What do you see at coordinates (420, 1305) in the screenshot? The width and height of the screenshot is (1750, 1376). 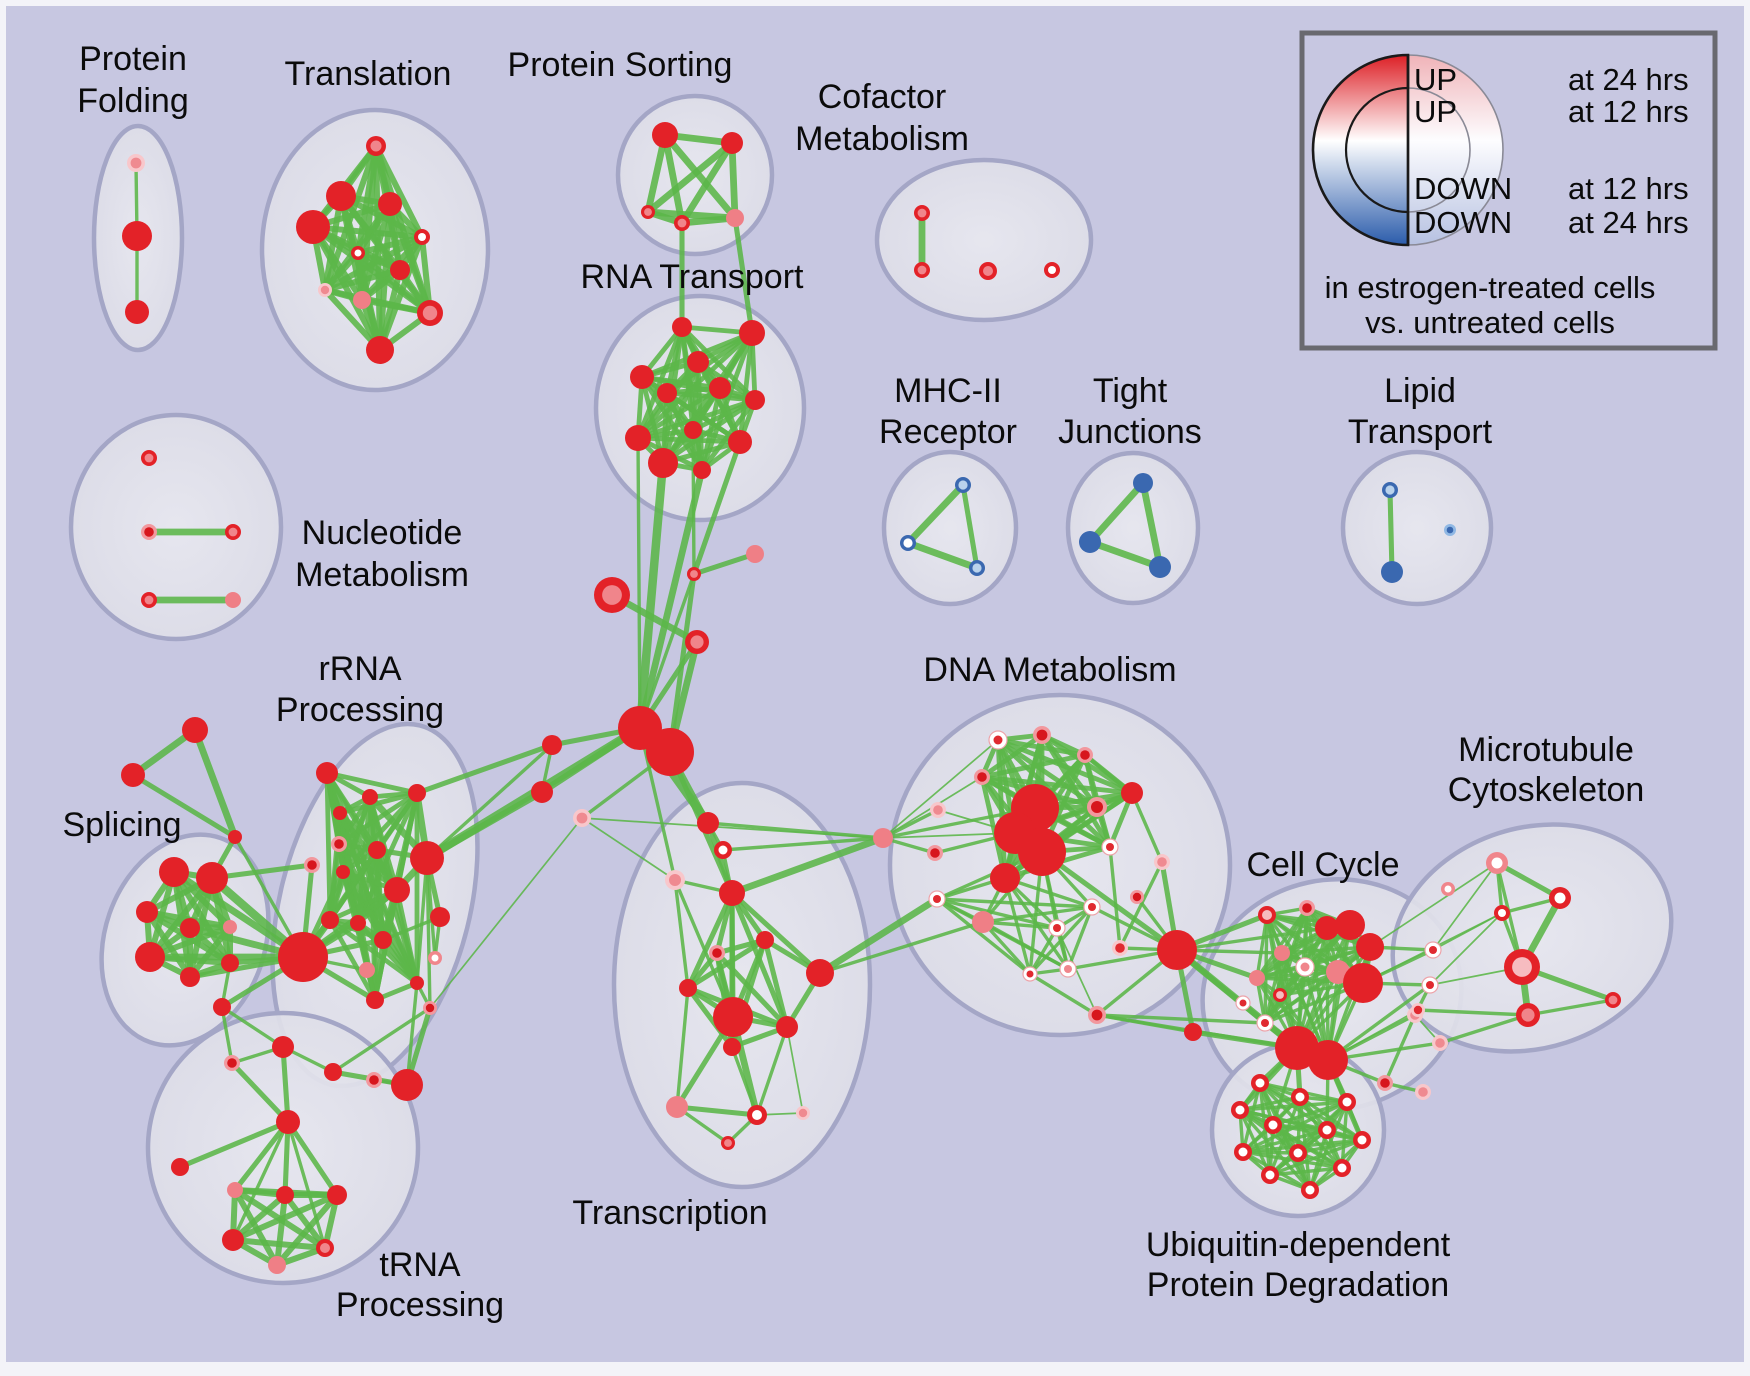 I see `cluster-label-trna-processing: Processing` at bounding box center [420, 1305].